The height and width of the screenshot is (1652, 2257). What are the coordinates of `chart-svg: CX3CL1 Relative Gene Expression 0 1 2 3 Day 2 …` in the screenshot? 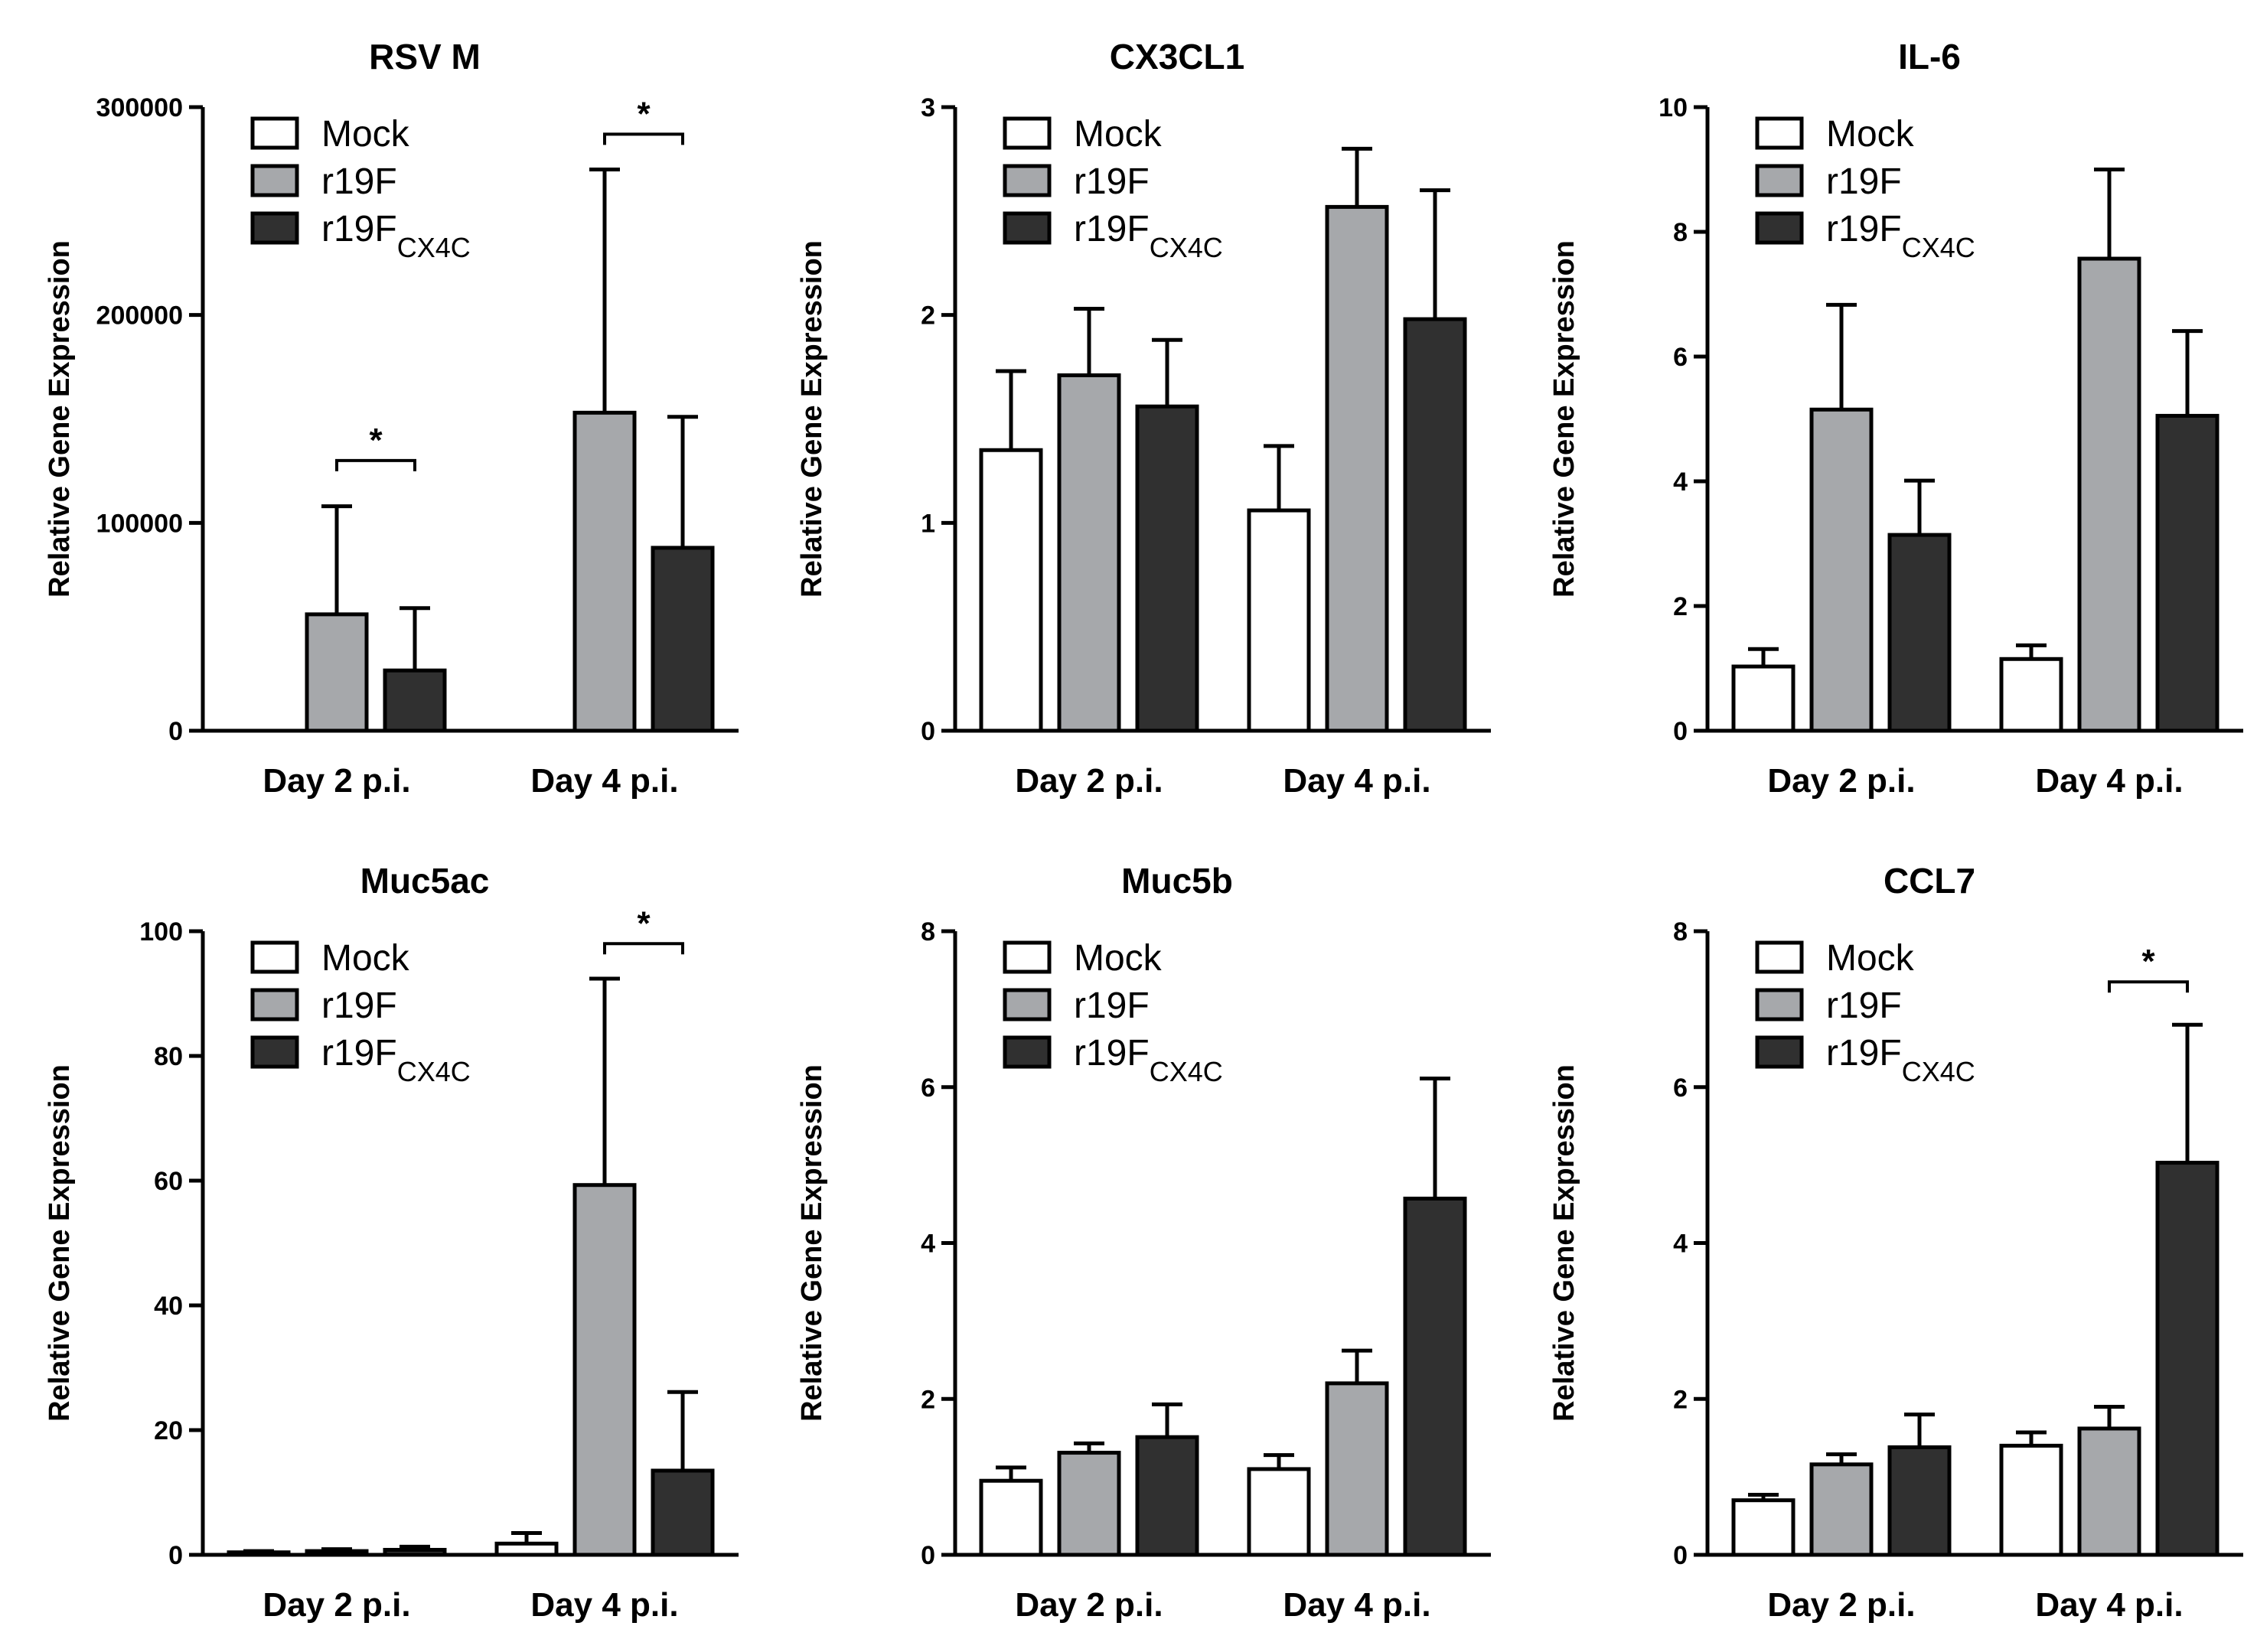 It's located at (1143, 418).